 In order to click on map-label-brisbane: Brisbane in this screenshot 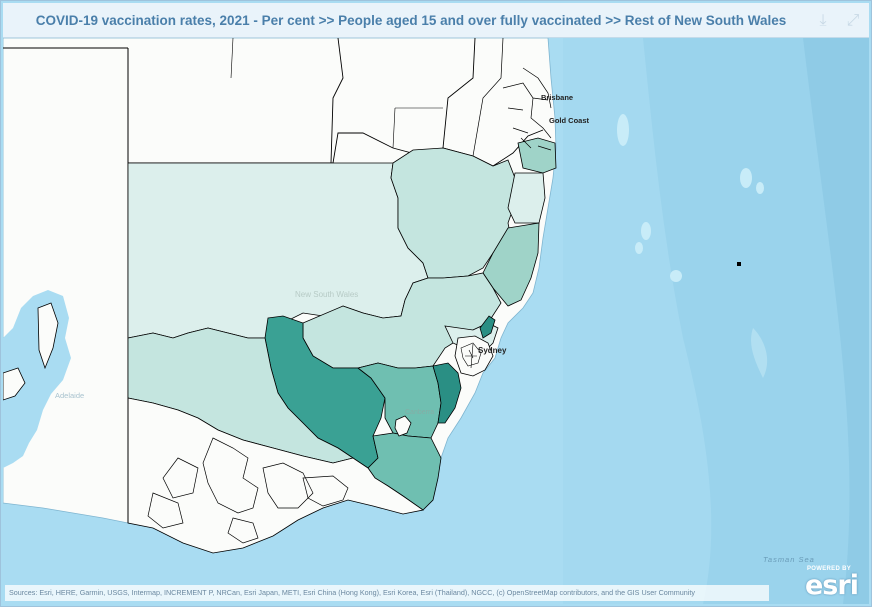, I will do `click(557, 97)`.